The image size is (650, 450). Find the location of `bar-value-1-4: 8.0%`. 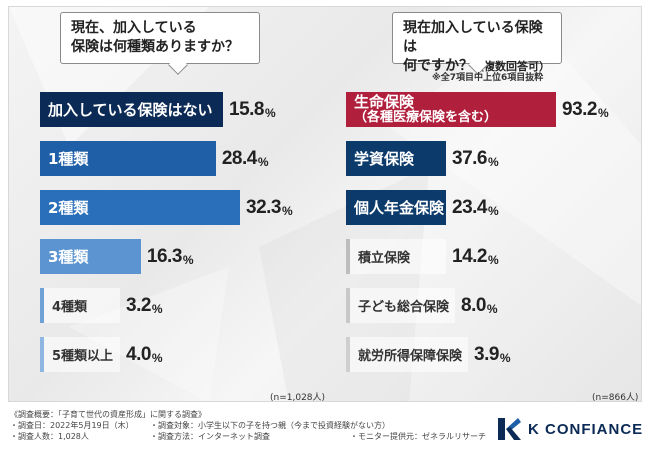

bar-value-1-4: 8.0% is located at coordinates (479, 305).